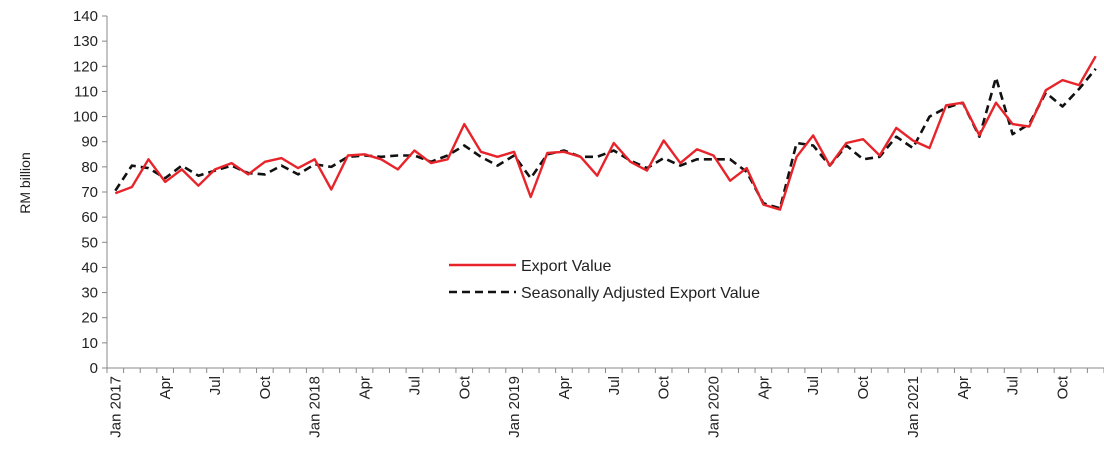  I want to click on y-axis-title: RM billion, so click(25, 182).